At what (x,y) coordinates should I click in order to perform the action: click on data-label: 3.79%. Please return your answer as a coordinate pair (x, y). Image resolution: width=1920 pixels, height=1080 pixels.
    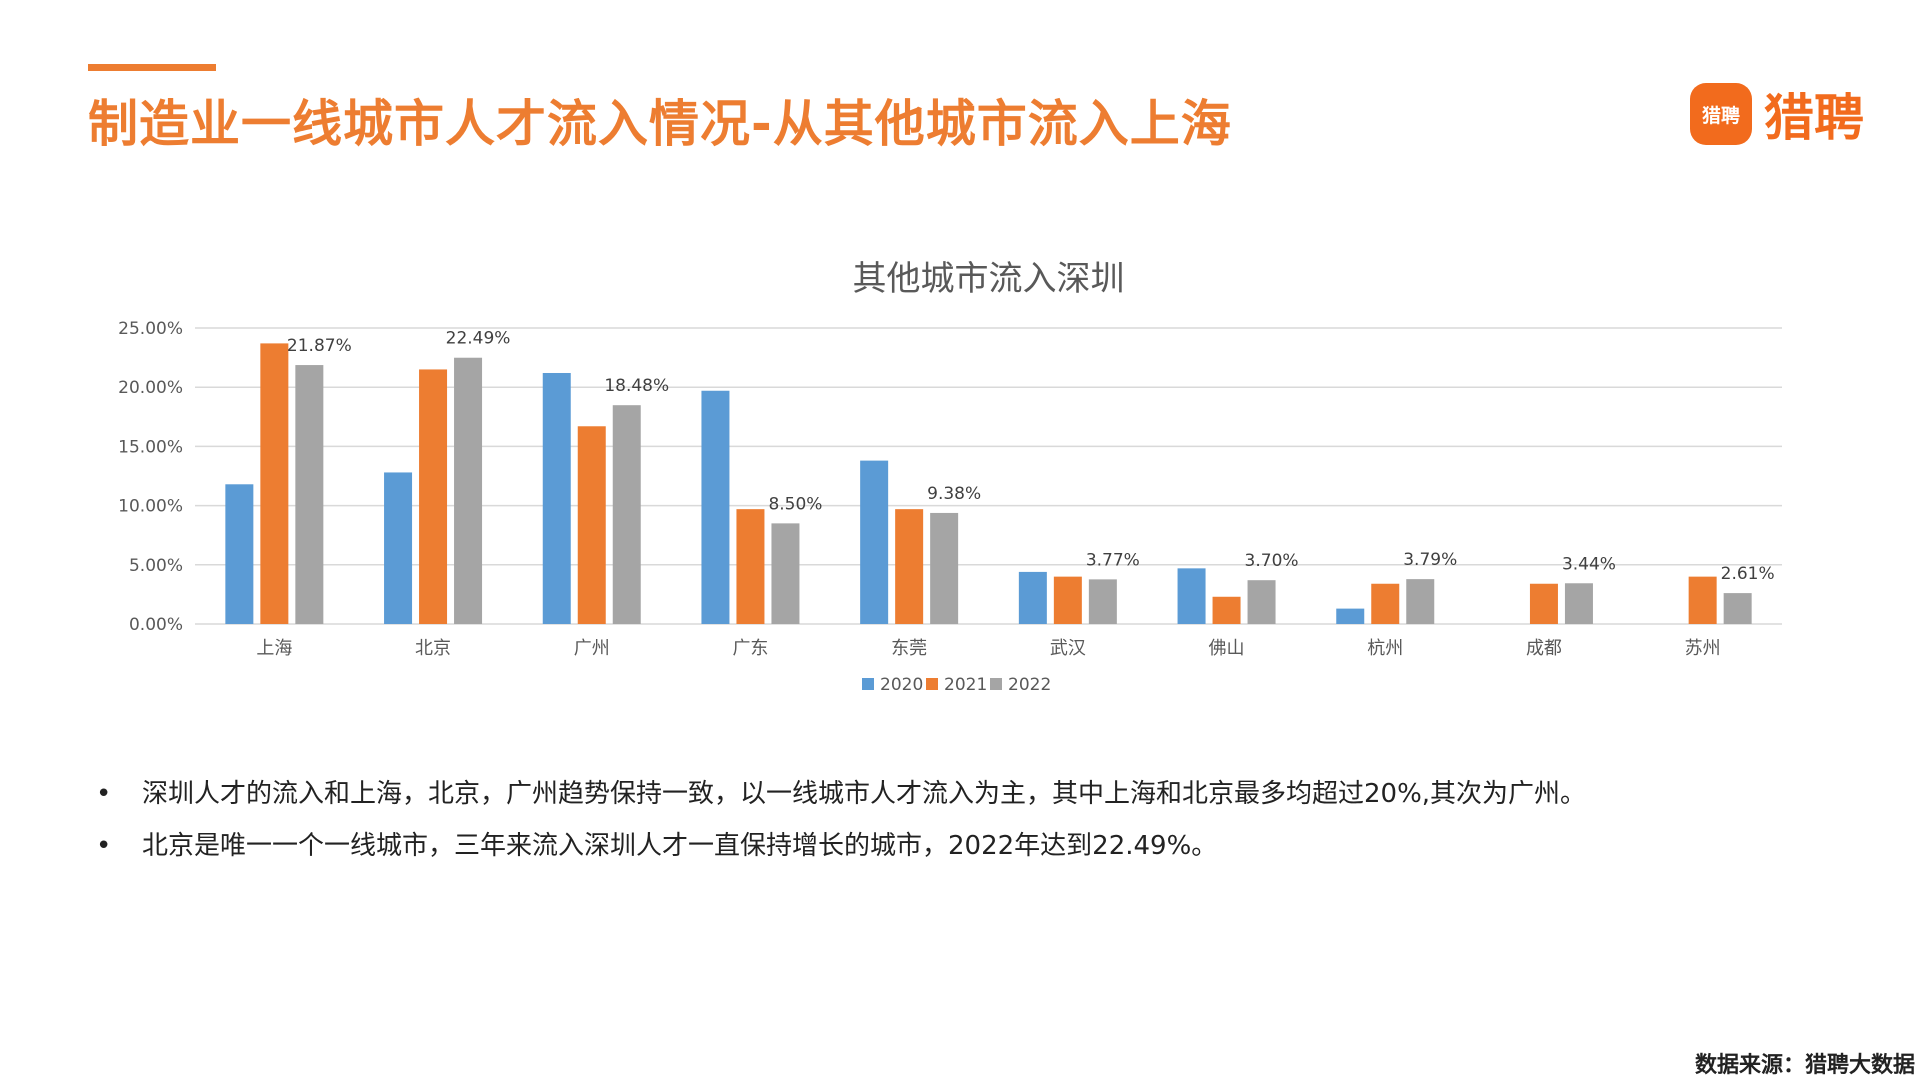
    Looking at the image, I should click on (1430, 560).